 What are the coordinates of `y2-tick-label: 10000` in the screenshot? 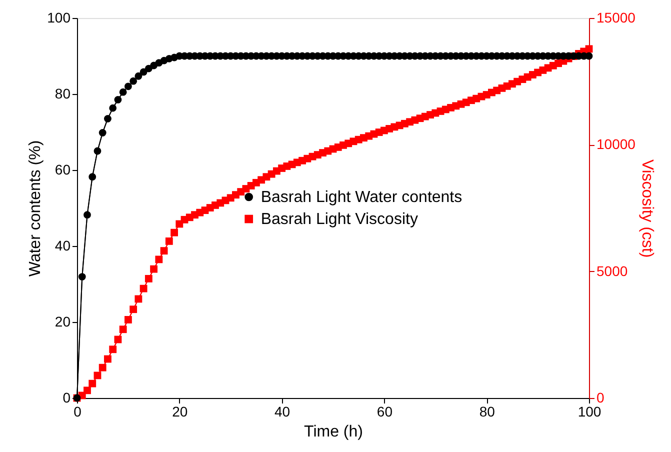 It's located at (616, 144).